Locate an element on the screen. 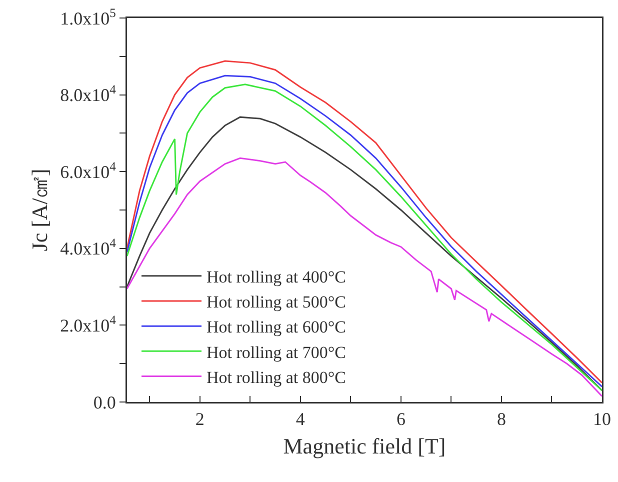 This screenshot has width=618, height=482. x-tick-label: 10 is located at coordinates (602, 419).